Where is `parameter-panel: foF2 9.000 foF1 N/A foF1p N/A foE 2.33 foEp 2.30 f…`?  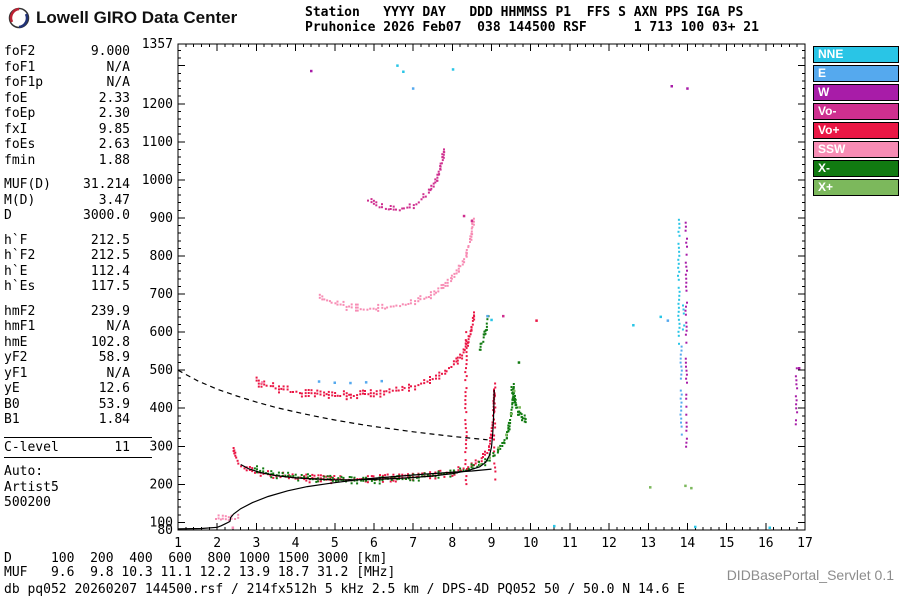 parameter-panel: foF2 9.000 foF1 N/A foF1p N/A foE 2.33 foEp 2.30 f… is located at coordinates (80, 282).